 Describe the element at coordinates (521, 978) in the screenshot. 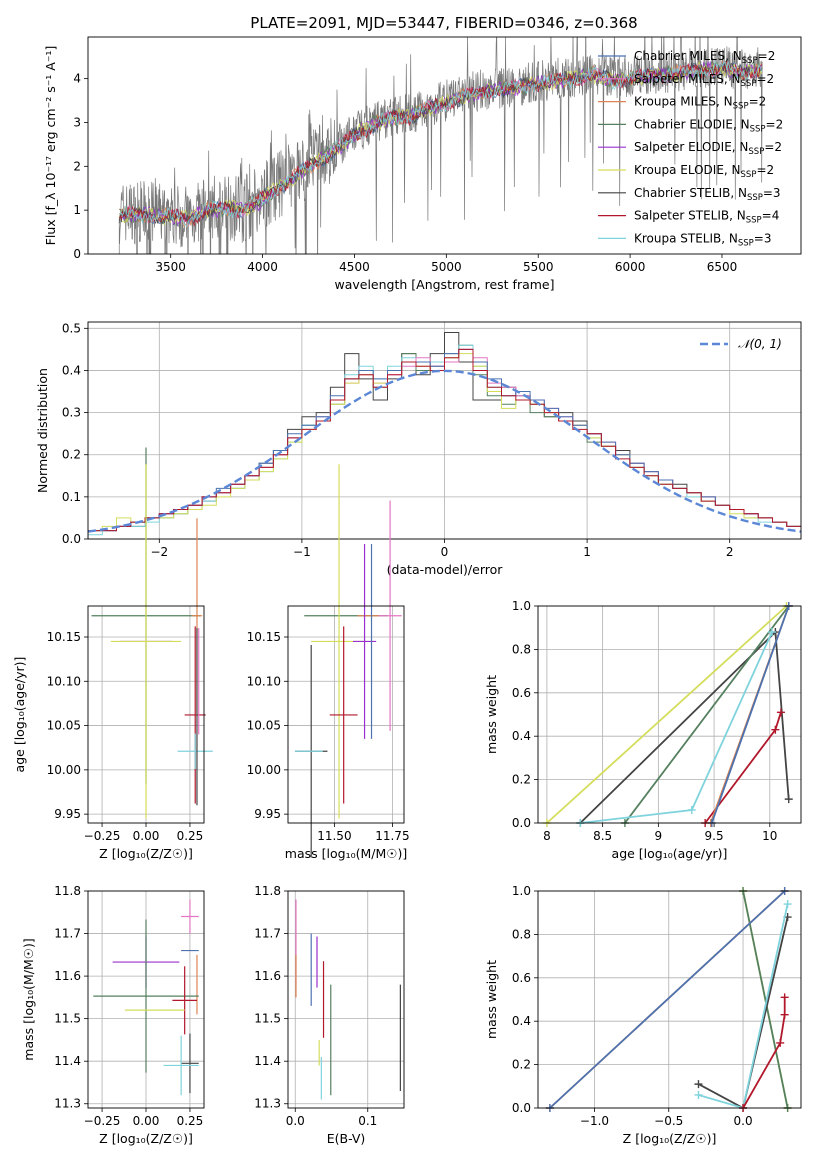

I see `y-tick-label: 0.6` at that location.